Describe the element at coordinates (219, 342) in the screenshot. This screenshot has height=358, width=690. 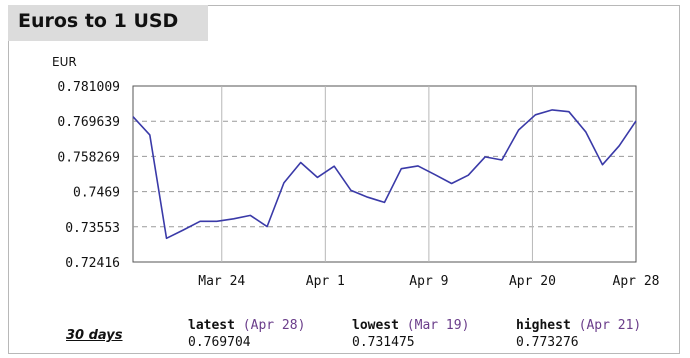
I see `stat-latest-value: 0.769704` at that location.